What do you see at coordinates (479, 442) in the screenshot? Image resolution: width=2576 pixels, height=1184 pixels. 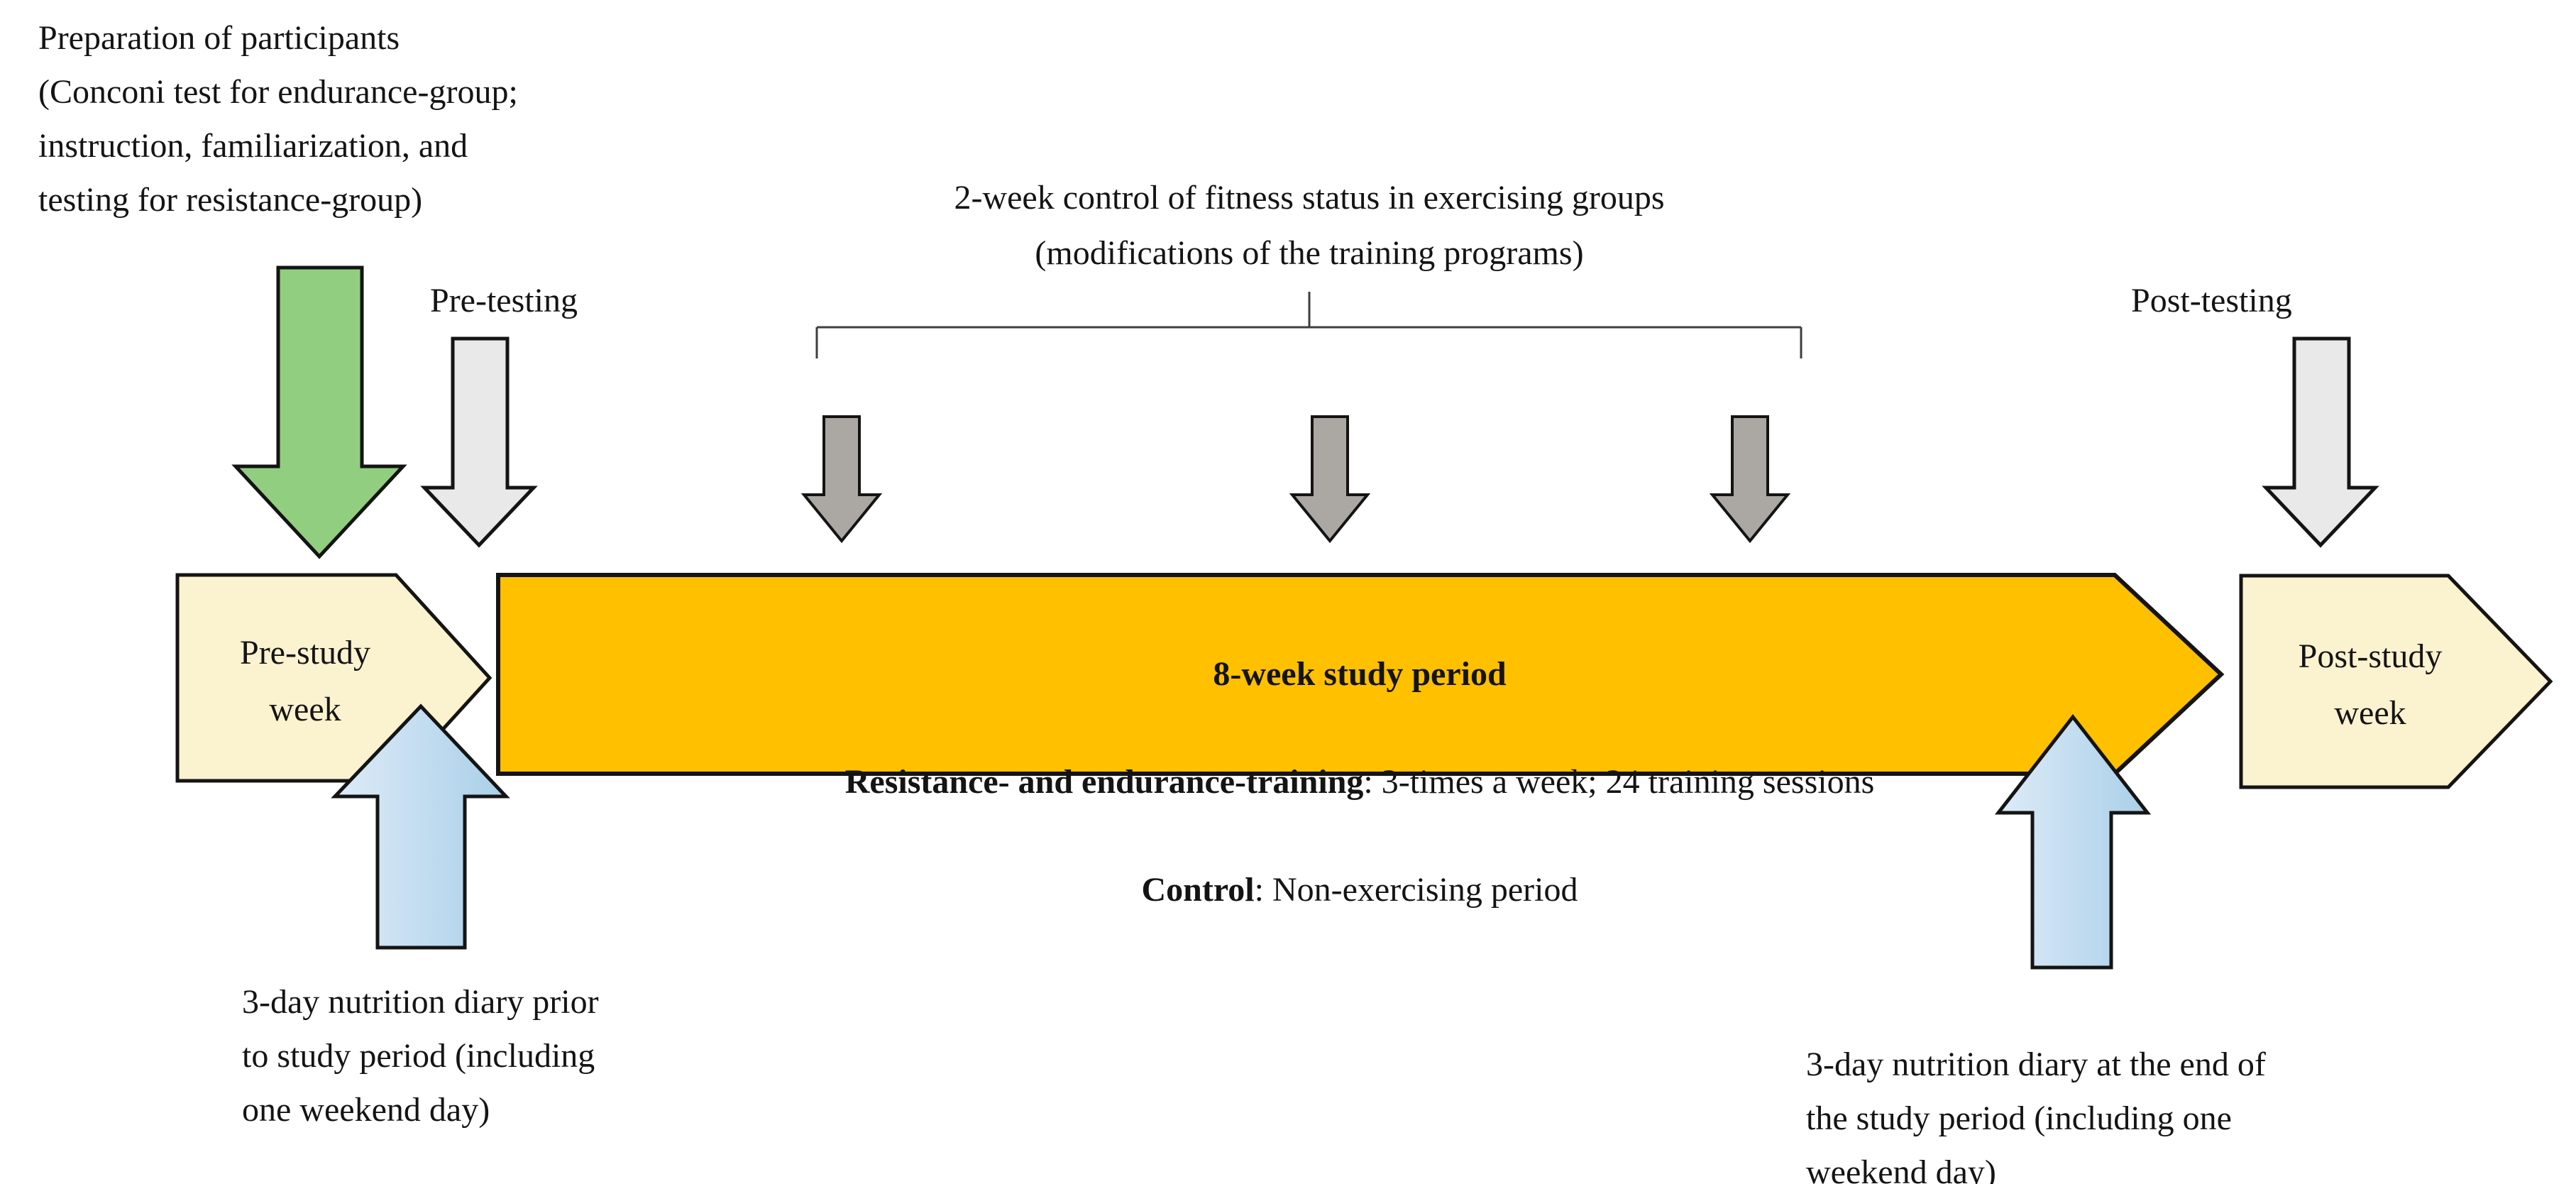 I see `pre-testing-down-arrow-icon` at bounding box center [479, 442].